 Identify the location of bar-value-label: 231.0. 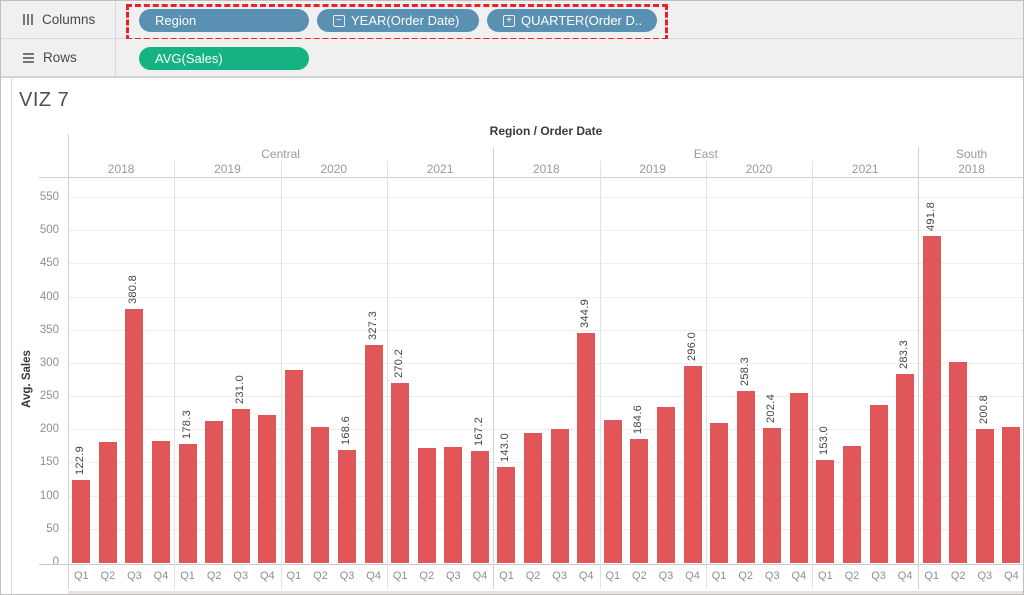
(239, 389).